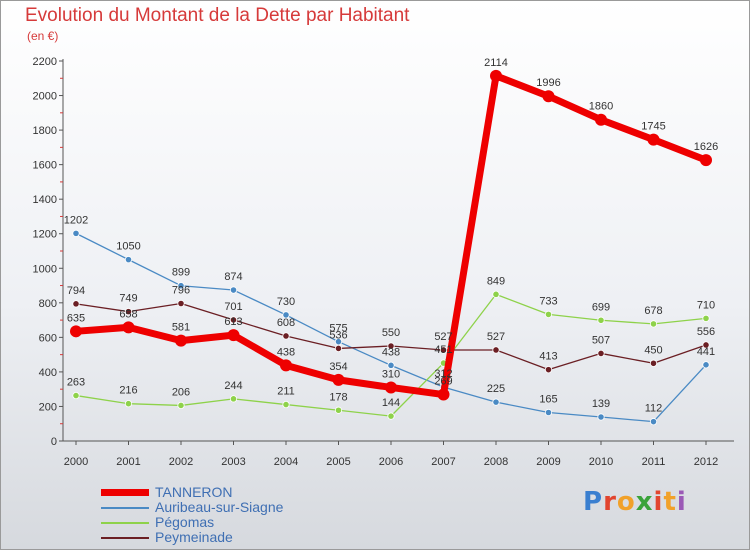 This screenshot has width=750, height=550. Describe the element at coordinates (286, 352) in the screenshot. I see `data-label: 438` at that location.